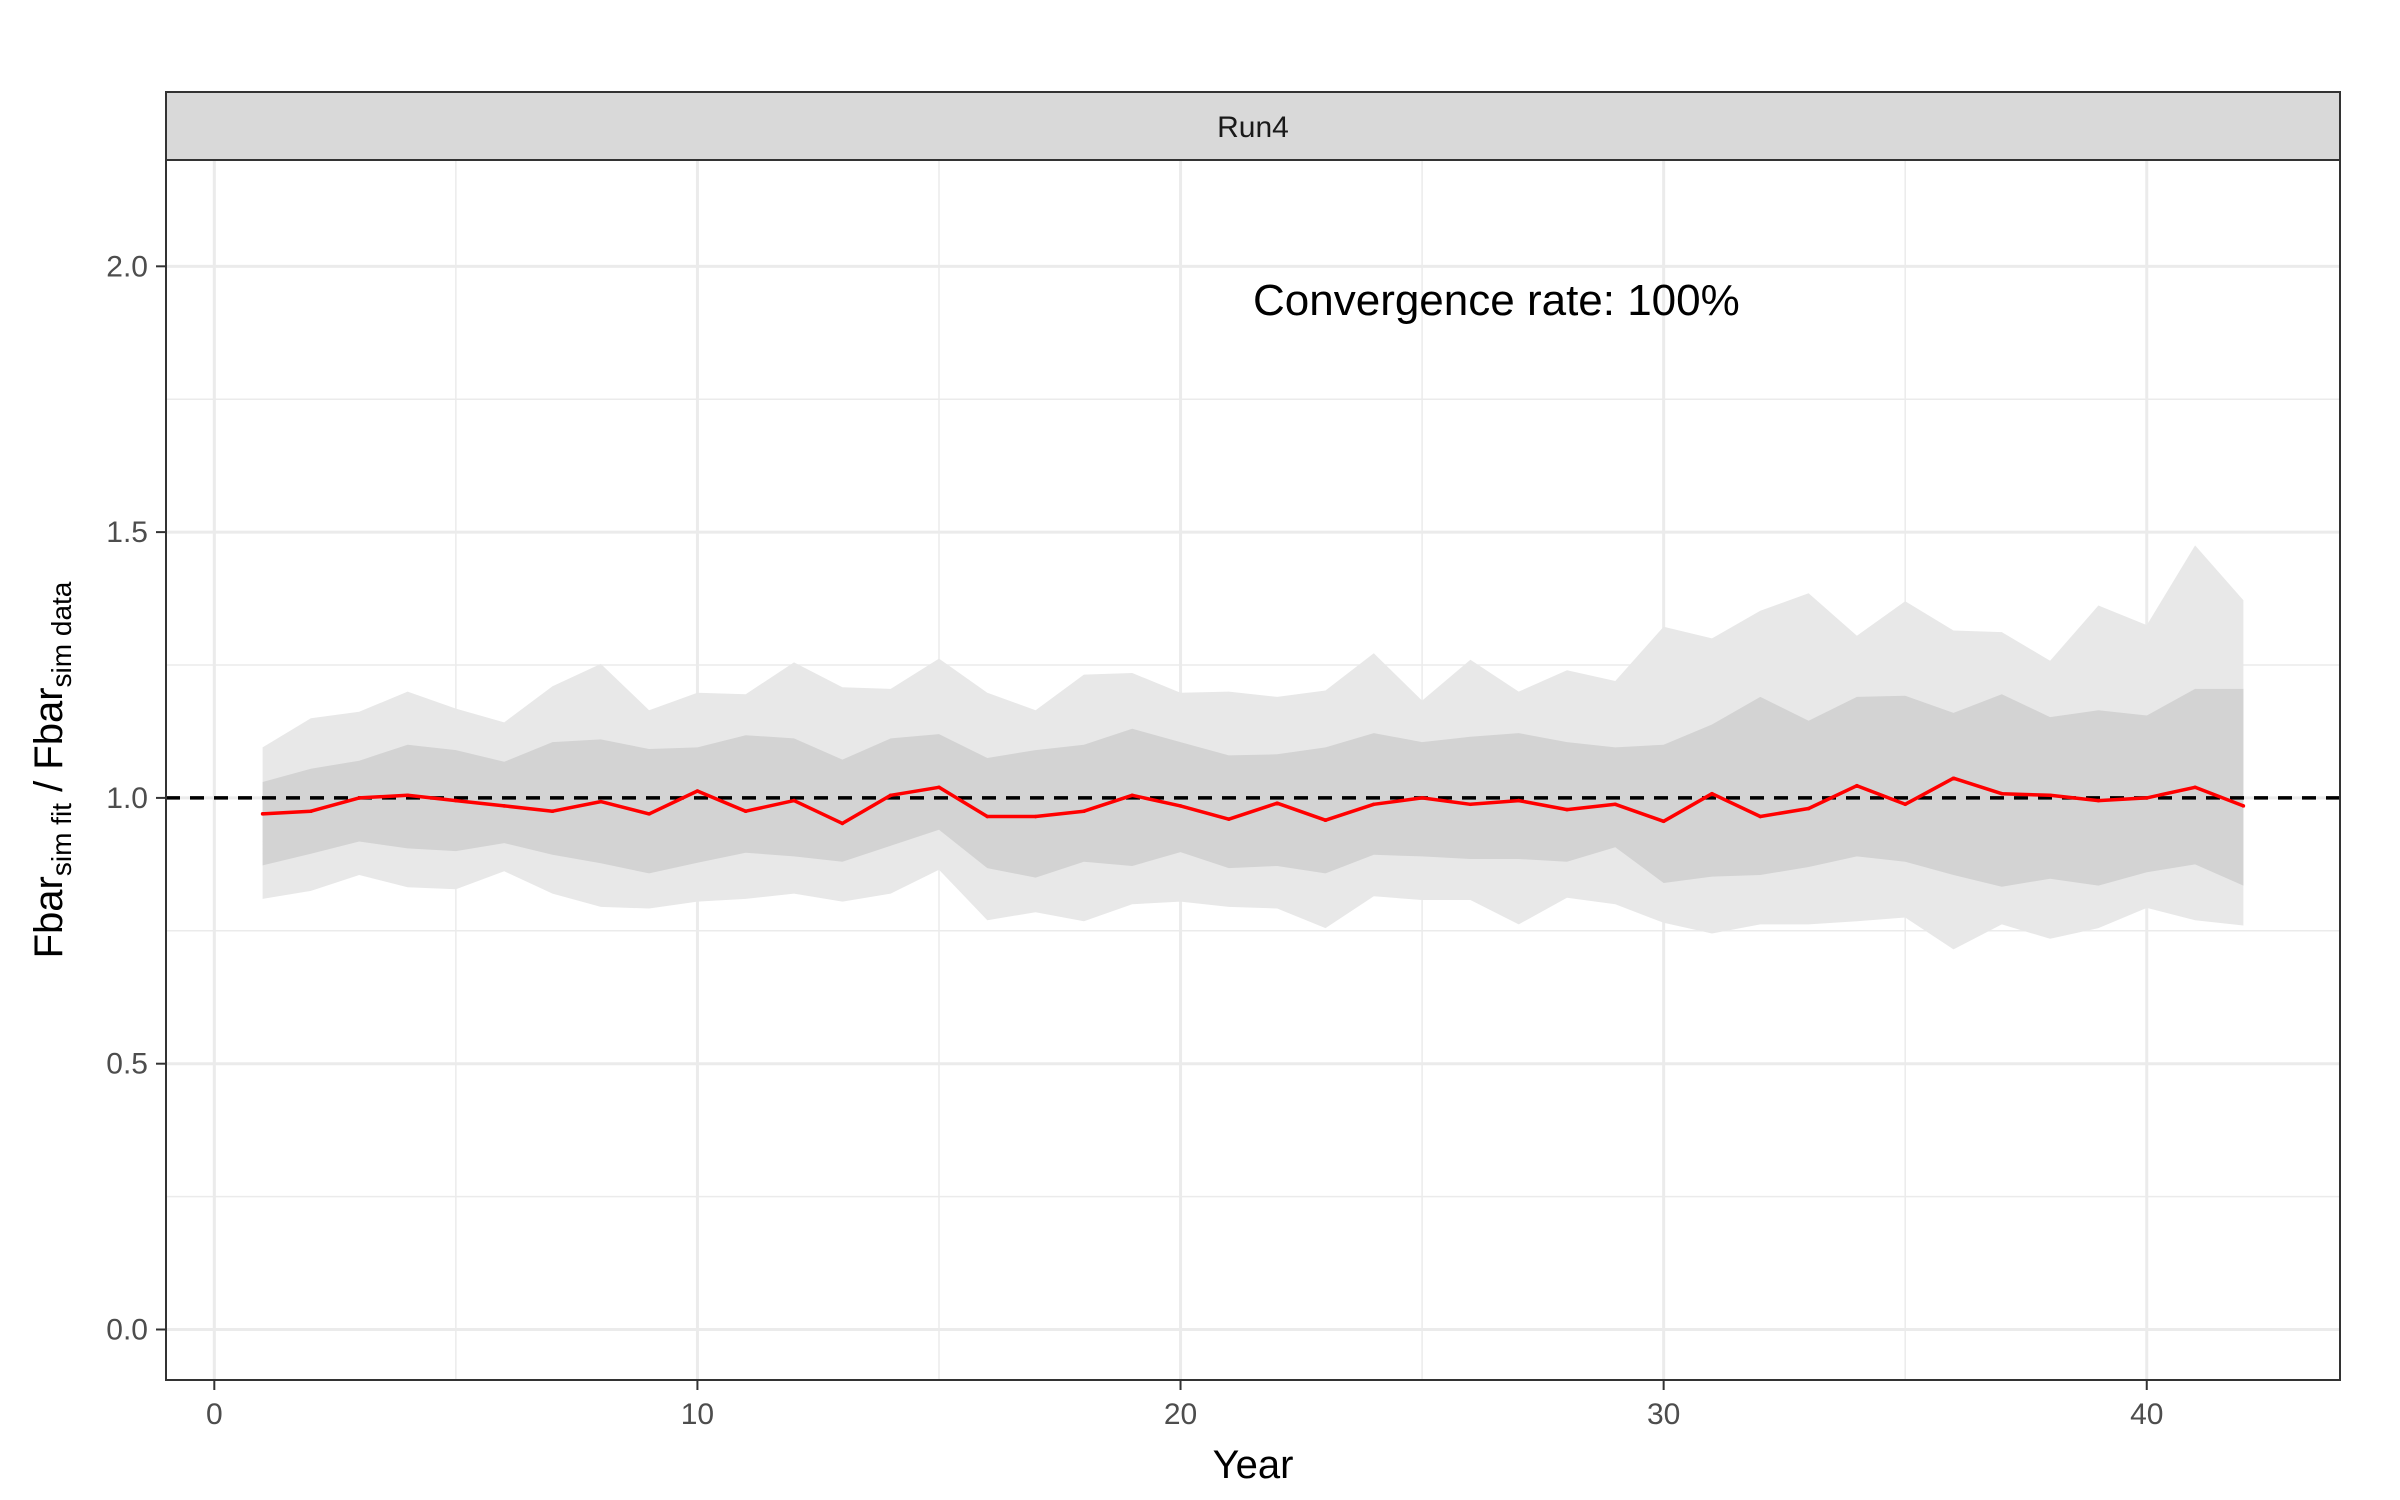 The width and height of the screenshot is (2400, 1500). What do you see at coordinates (1253, 1465) in the screenshot?
I see `x-axis-title: Year` at bounding box center [1253, 1465].